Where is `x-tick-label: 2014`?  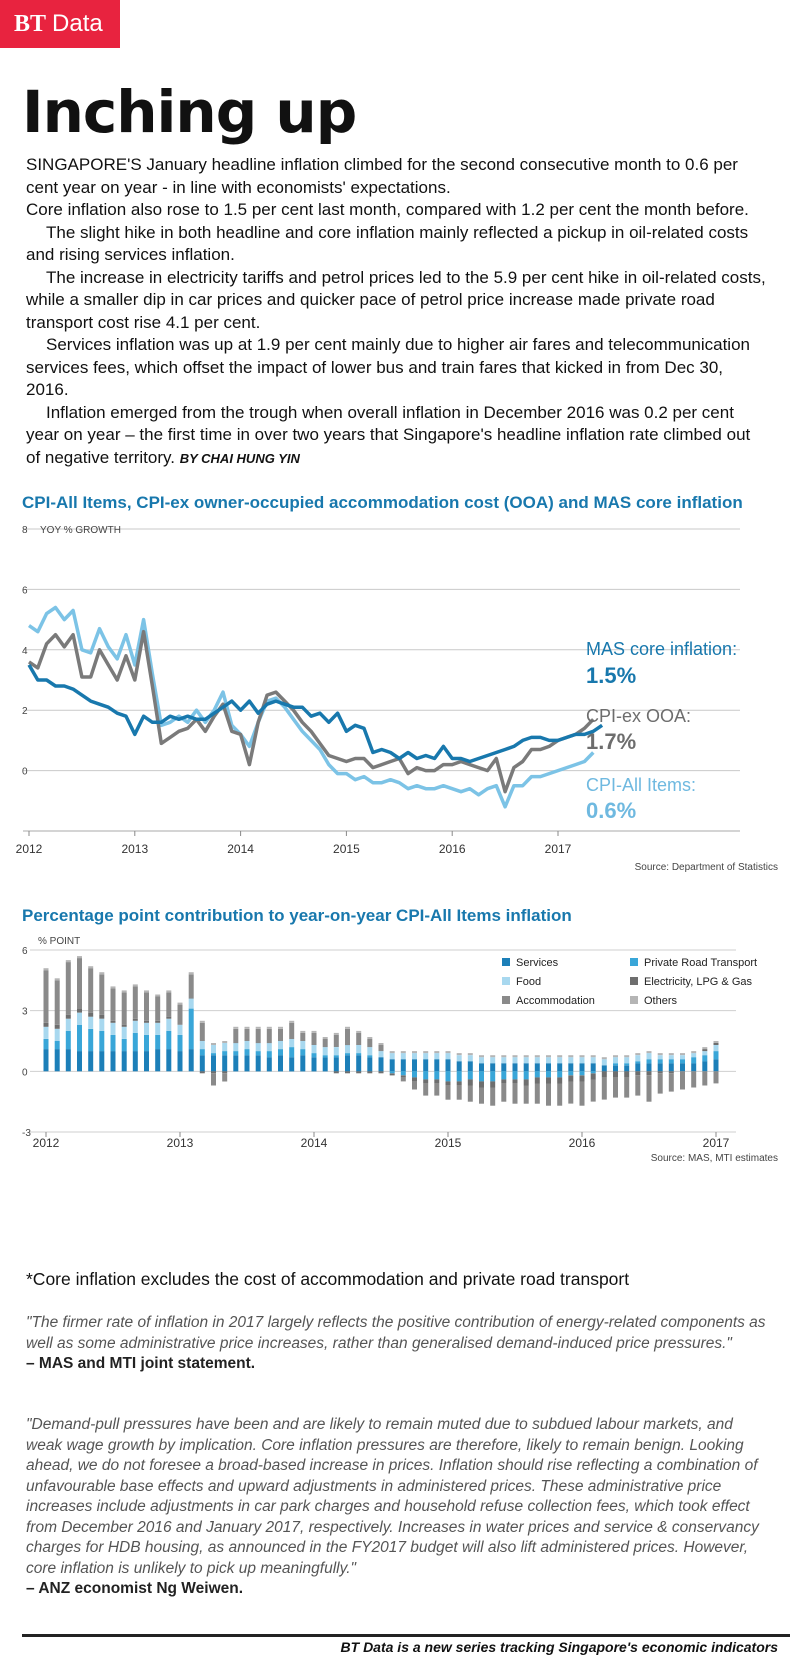
x-tick-label: 2014 is located at coordinates (240, 849).